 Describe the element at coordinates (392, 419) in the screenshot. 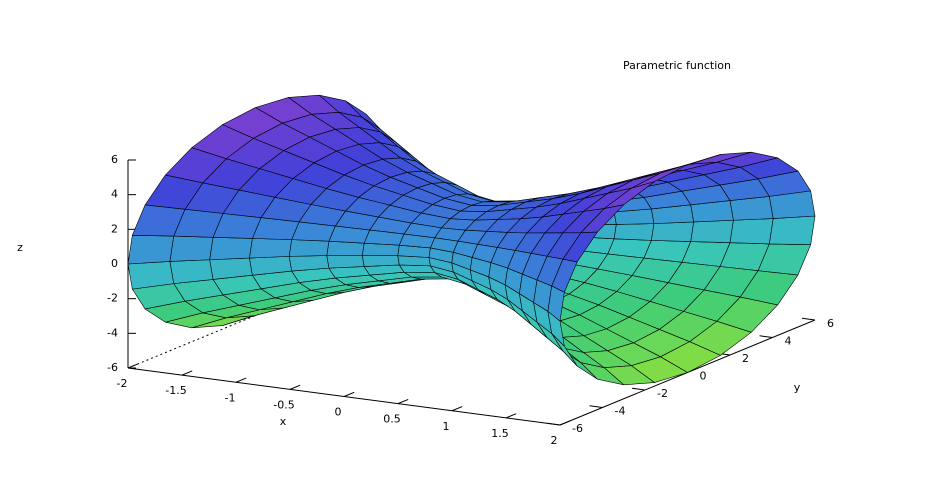

I see `x-tick-label: 0.5` at that location.